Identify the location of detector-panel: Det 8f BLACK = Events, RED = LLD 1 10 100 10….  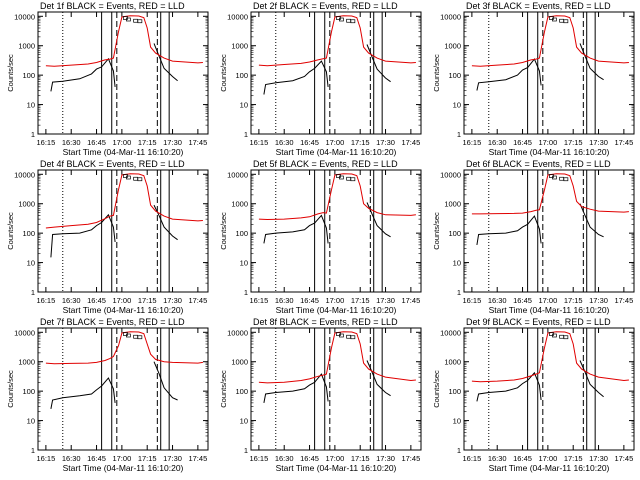
(320, 395).